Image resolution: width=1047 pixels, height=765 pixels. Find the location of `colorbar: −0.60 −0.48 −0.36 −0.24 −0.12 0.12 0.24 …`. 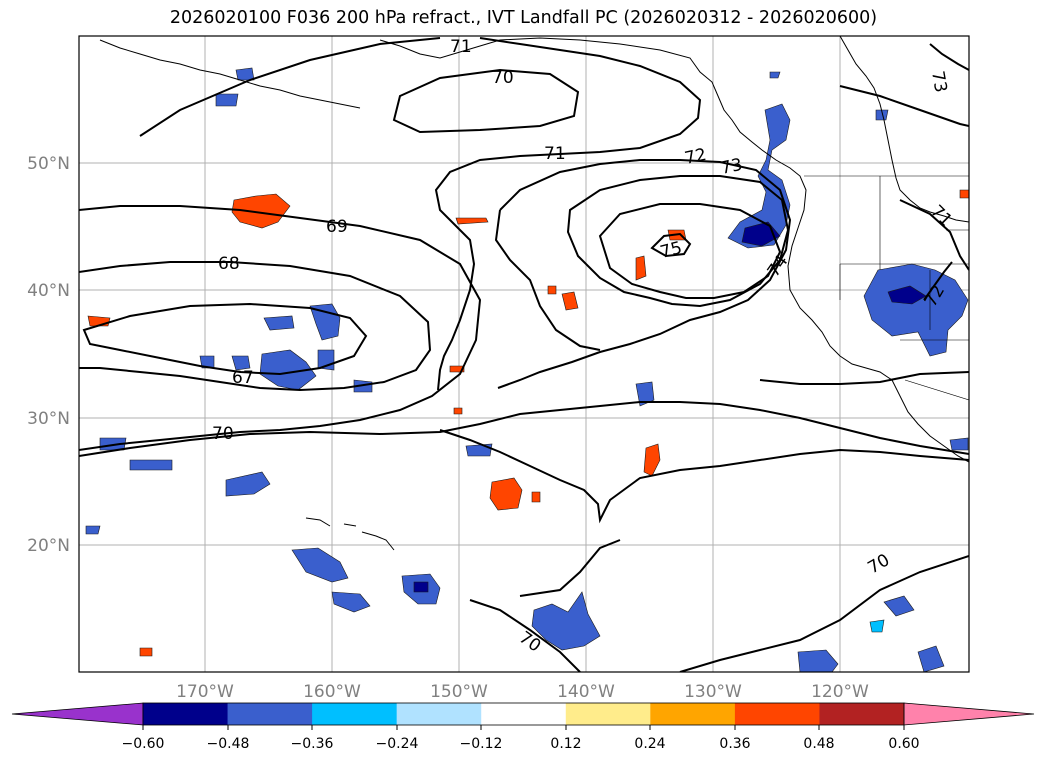

colorbar: −0.60 −0.48 −0.36 −0.24 −0.12 0.12 0.24 … is located at coordinates (523, 727).